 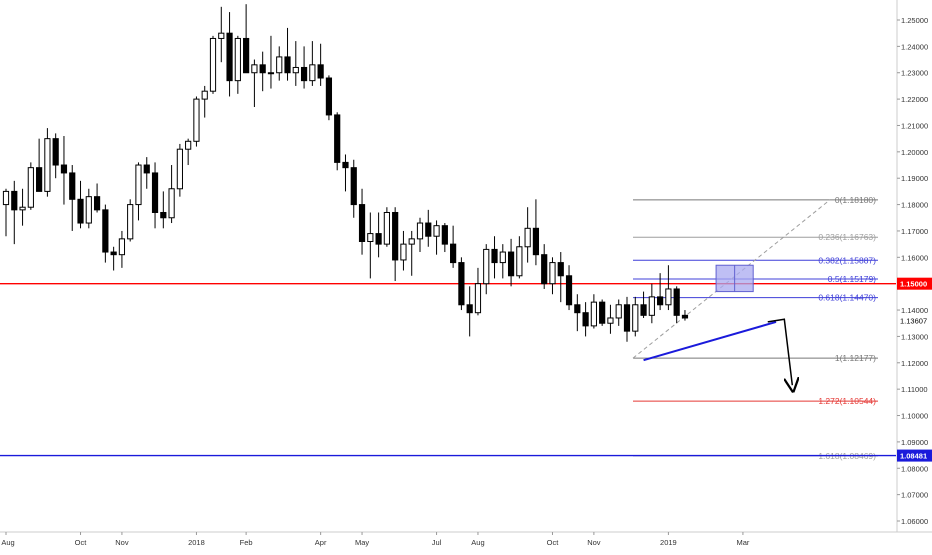 What do you see at coordinates (847, 401) in the screenshot?
I see `fib-level-label: 1.272(1.10544)` at bounding box center [847, 401].